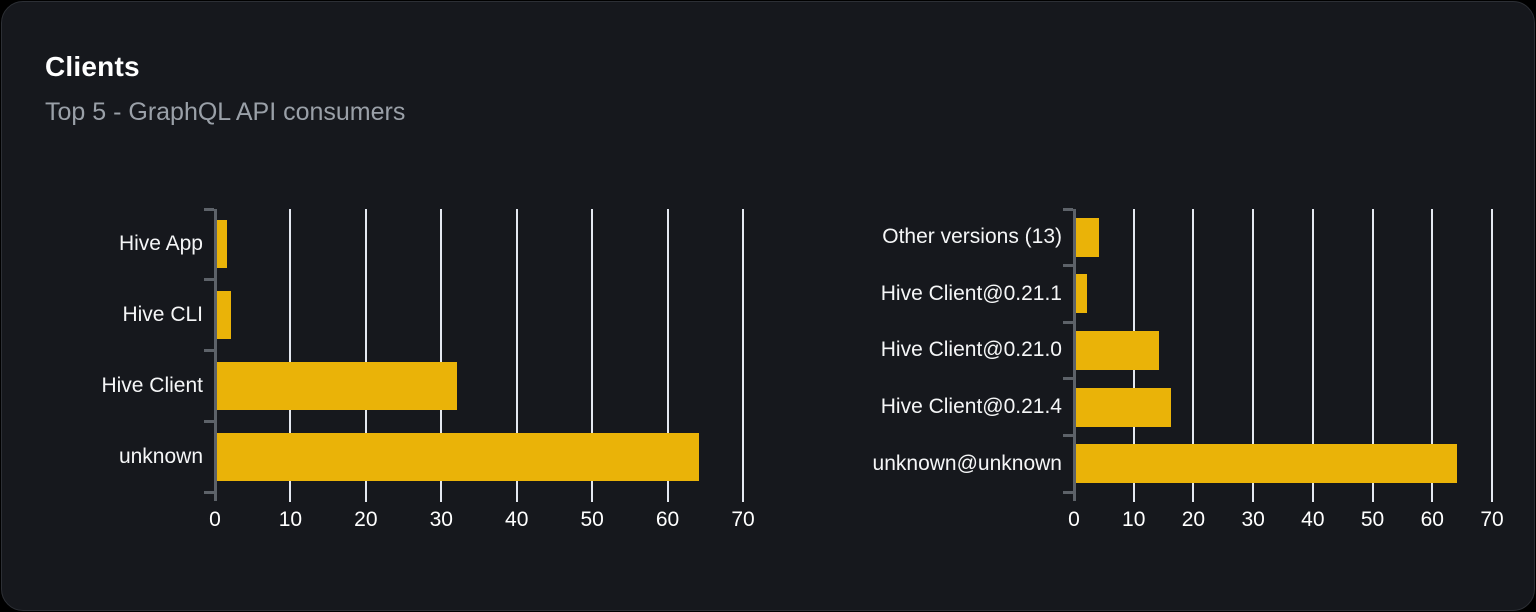  What do you see at coordinates (222, 244) in the screenshot?
I see `bar-hive-app` at bounding box center [222, 244].